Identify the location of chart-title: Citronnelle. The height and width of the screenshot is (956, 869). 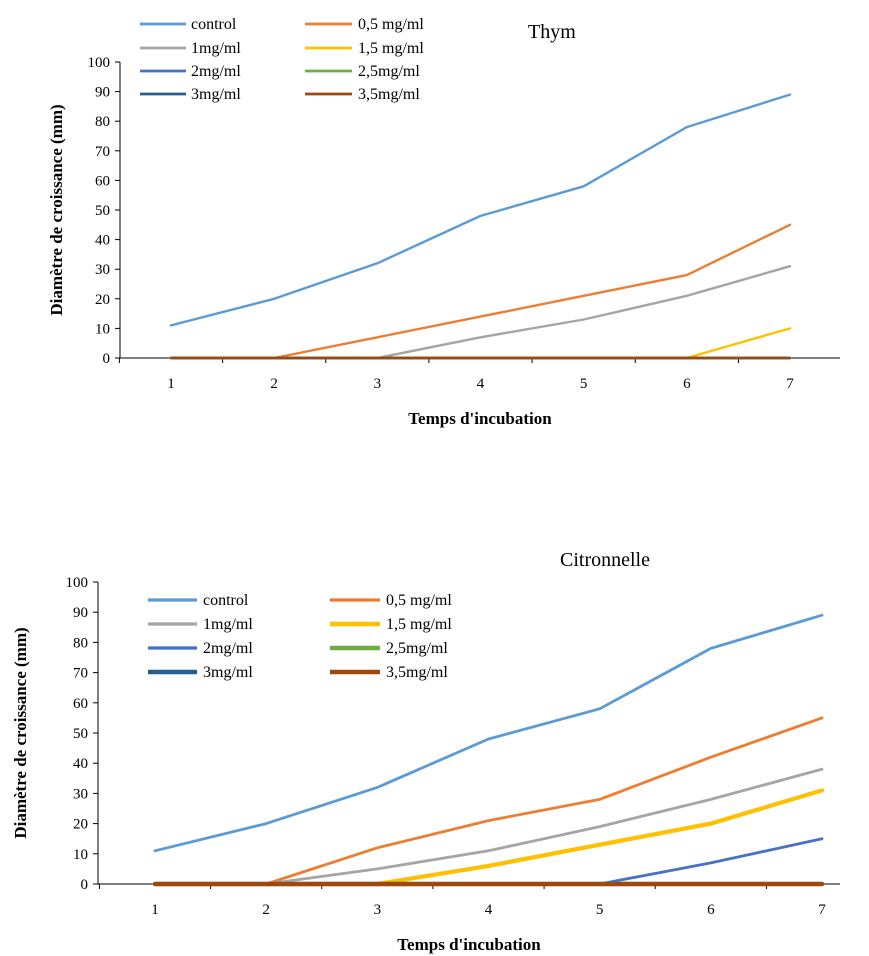
(605, 560).